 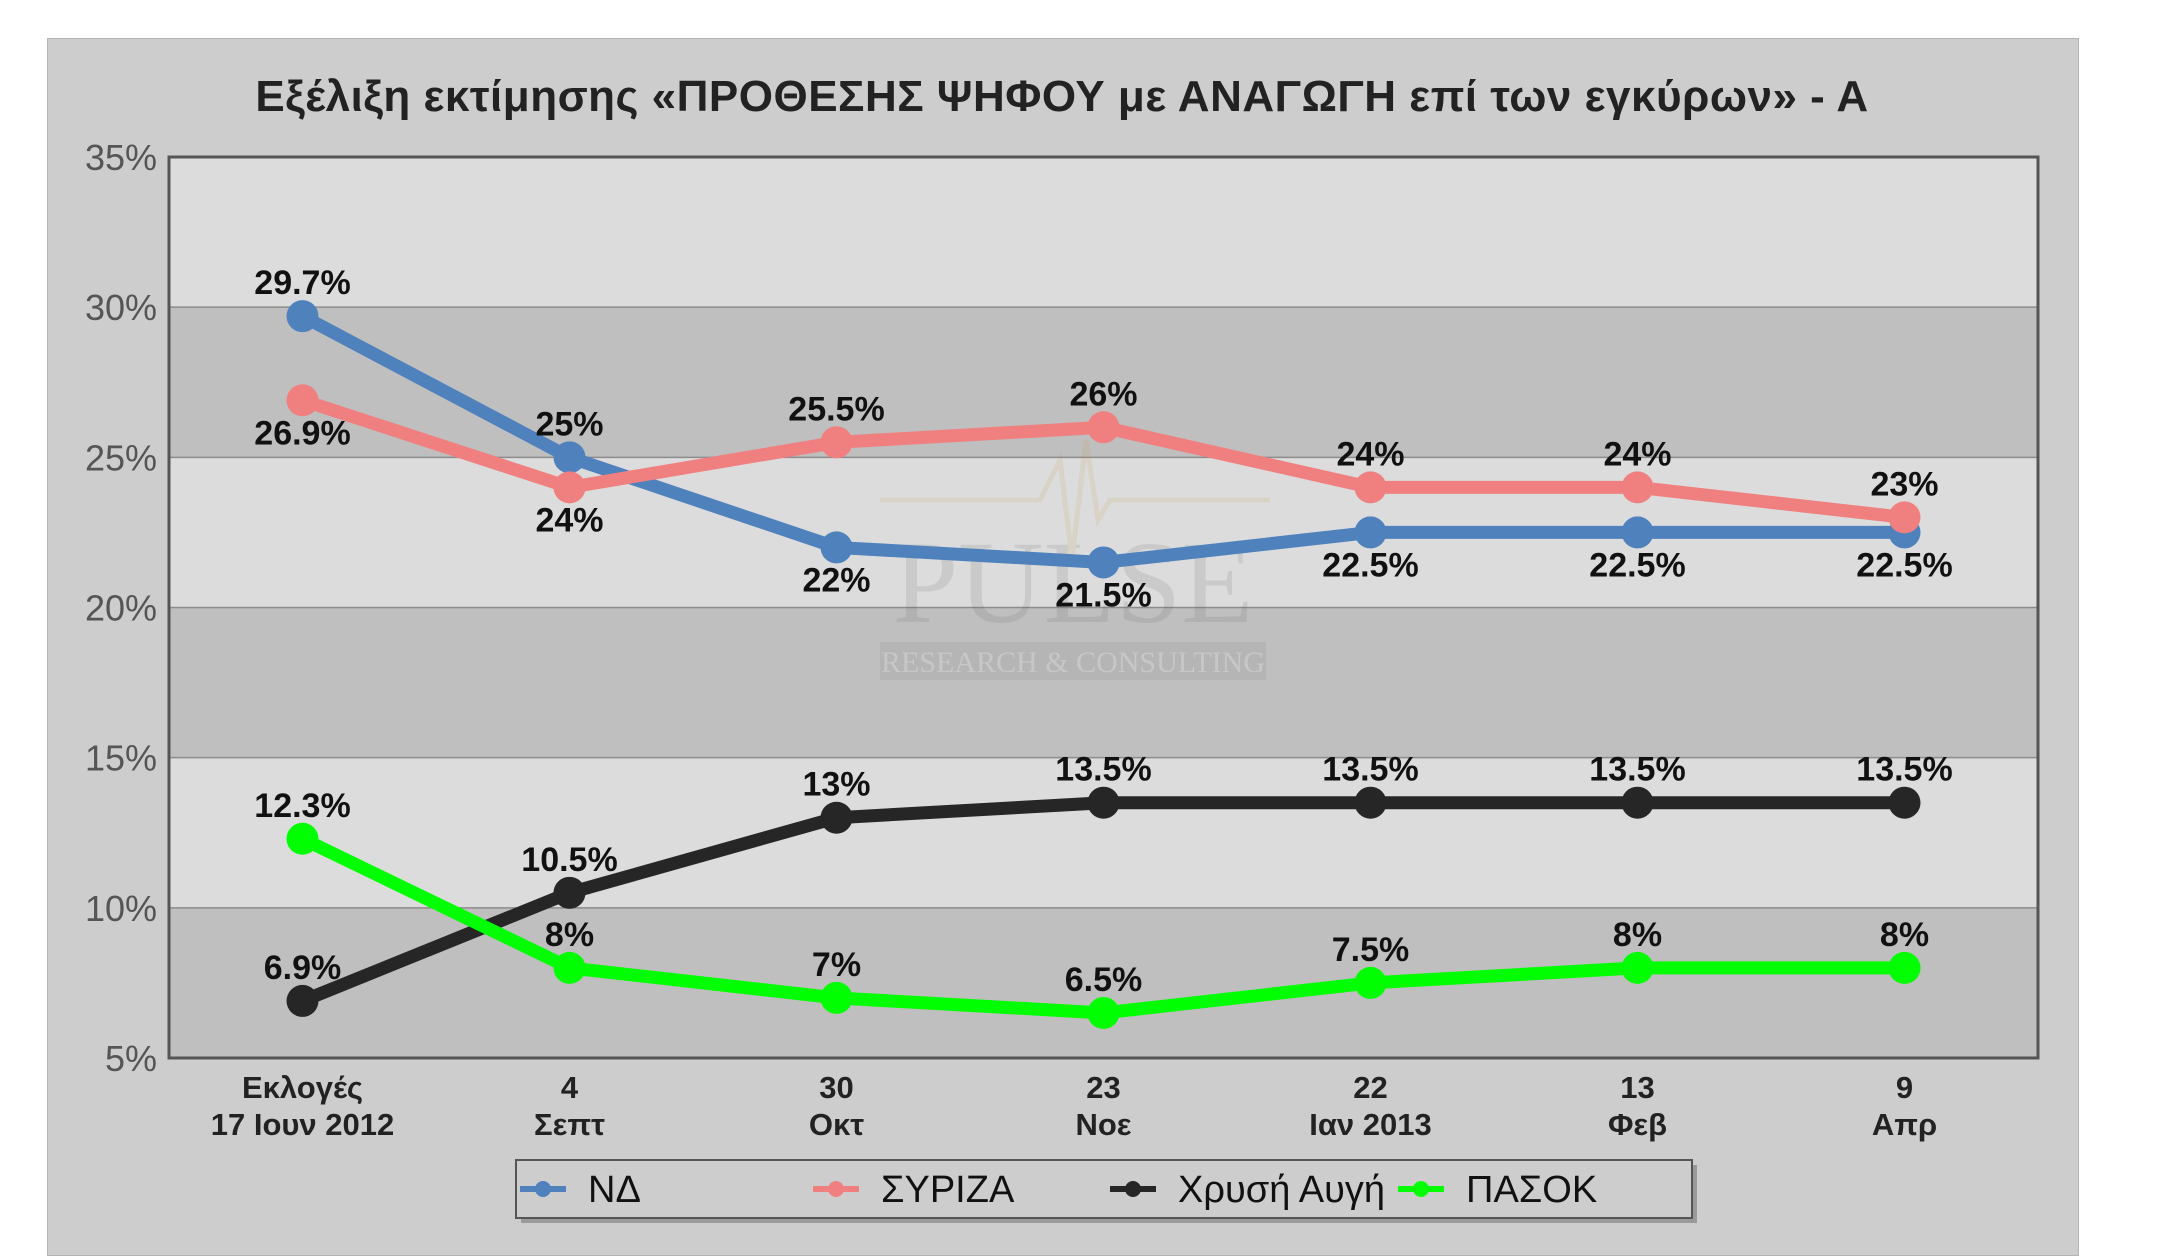 I want to click on y-tick-label: 20%, so click(x=121, y=608).